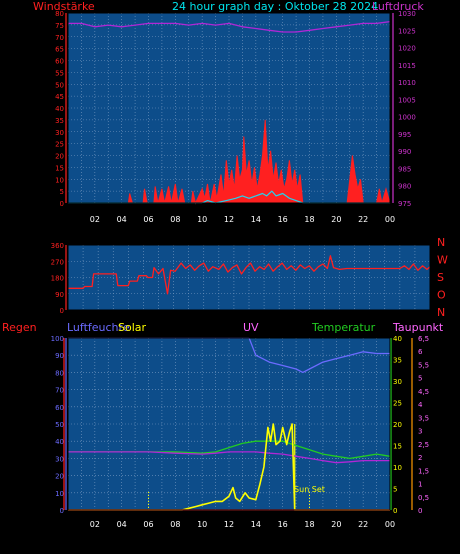  I want to click on wind-xtick-10: 10, so click(202, 219).